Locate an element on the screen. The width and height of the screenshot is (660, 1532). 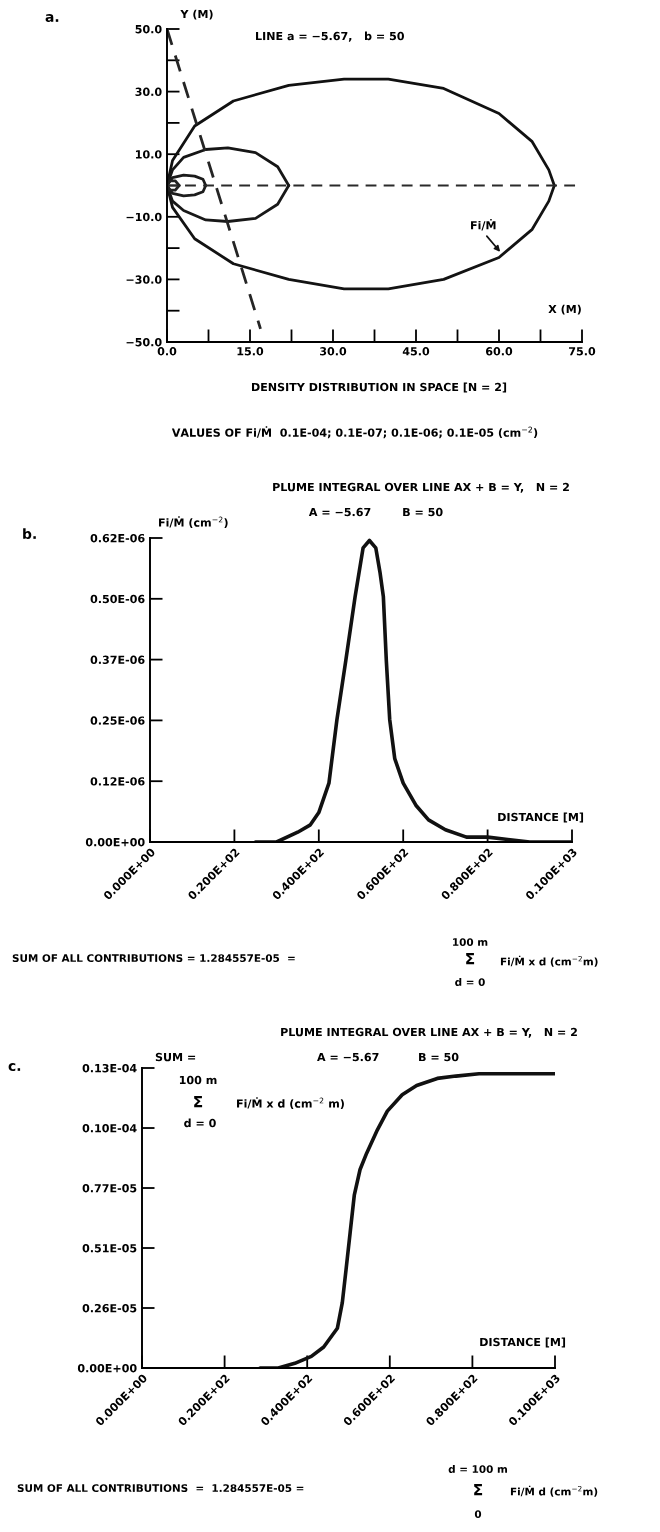
text: Fi/Ṁ d (cm$^{−2}$m) is located at coordinates (554, 1491).